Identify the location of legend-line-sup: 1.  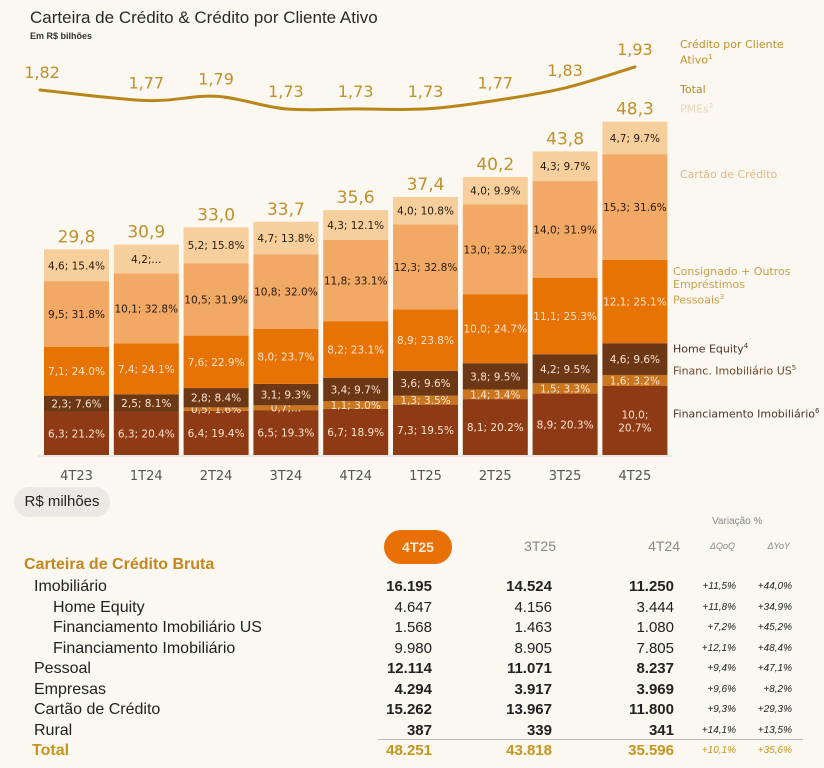
(710, 57).